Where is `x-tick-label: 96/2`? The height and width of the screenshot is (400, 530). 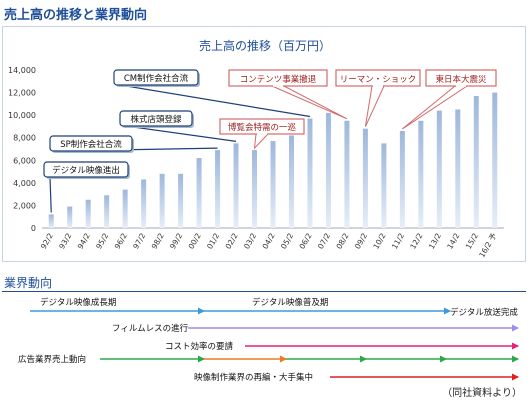
x-tick-label: 96/2 is located at coordinates (121, 240).